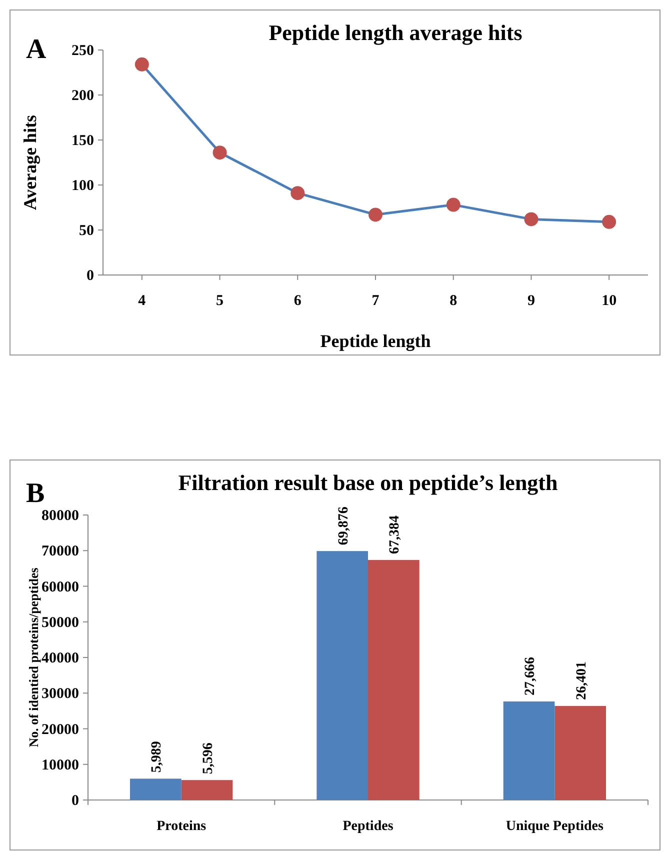 This screenshot has height=855, width=671. Describe the element at coordinates (86, 231) in the screenshot. I see `y-tick-label: 50` at that location.